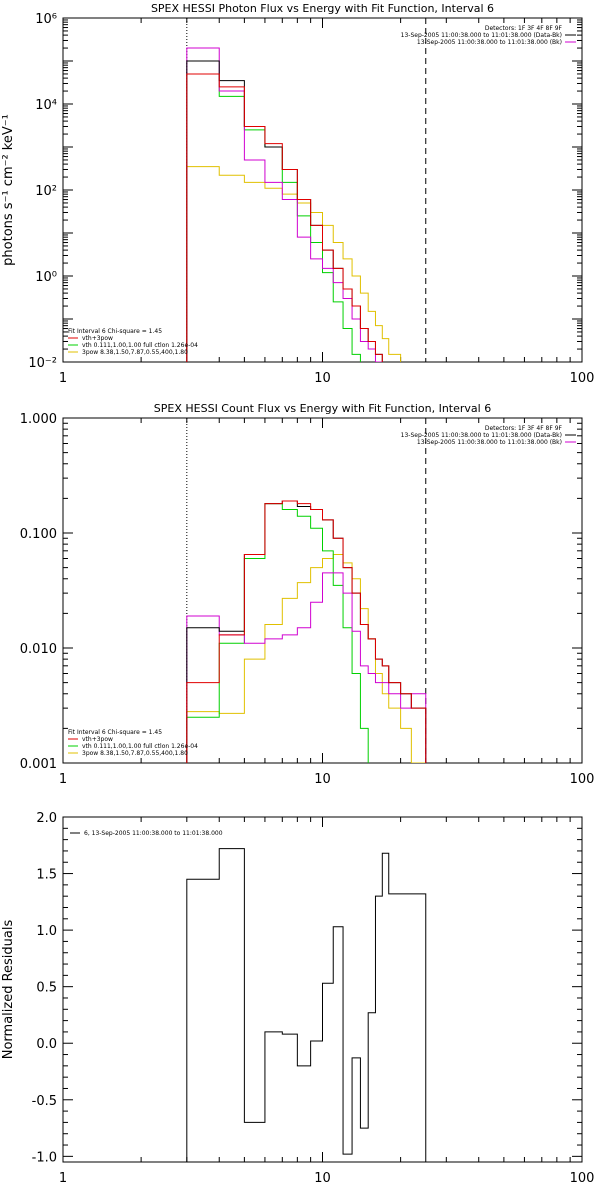 The image size is (600, 1200). I want to click on y-tick-label: 10⁴, so click(46, 105).